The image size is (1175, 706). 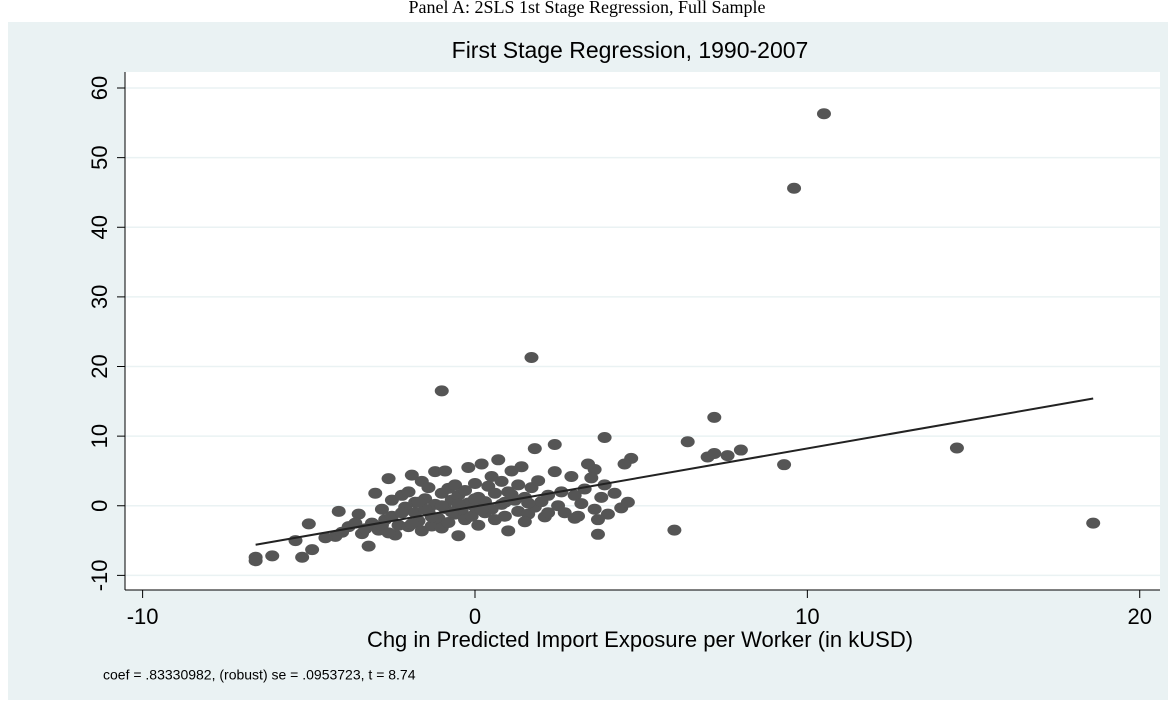 What do you see at coordinates (475, 616) in the screenshot?
I see `x-tick-label: 0` at bounding box center [475, 616].